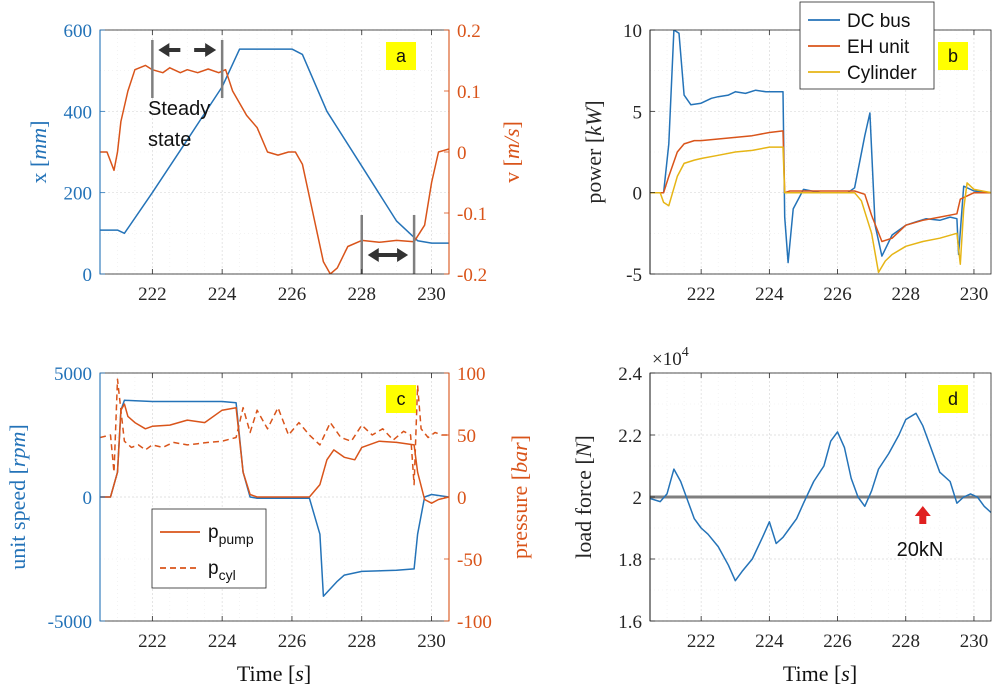 Image resolution: width=995 pixels, height=695 pixels. What do you see at coordinates (207, 552) in the screenshot?
I see `panel-c-legend: ppump pcyl` at bounding box center [207, 552].